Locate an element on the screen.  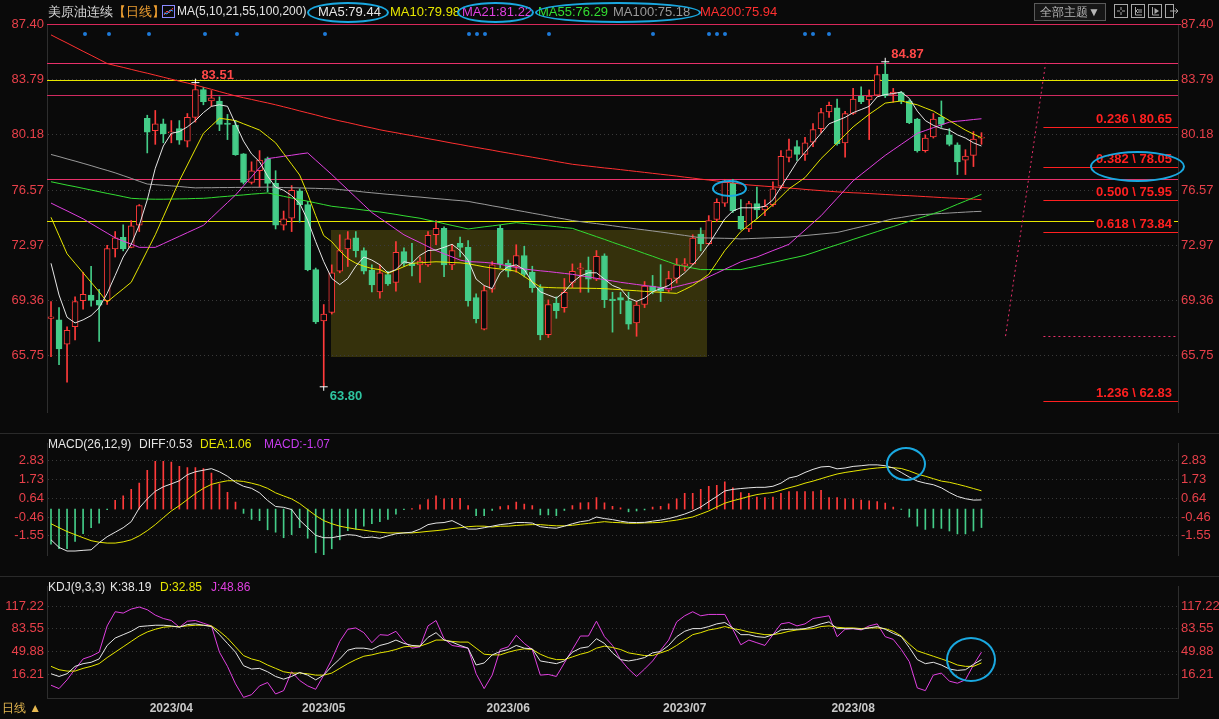
ref-line-label: 1.236 \ 62.83 is located at coordinates (1134, 392).